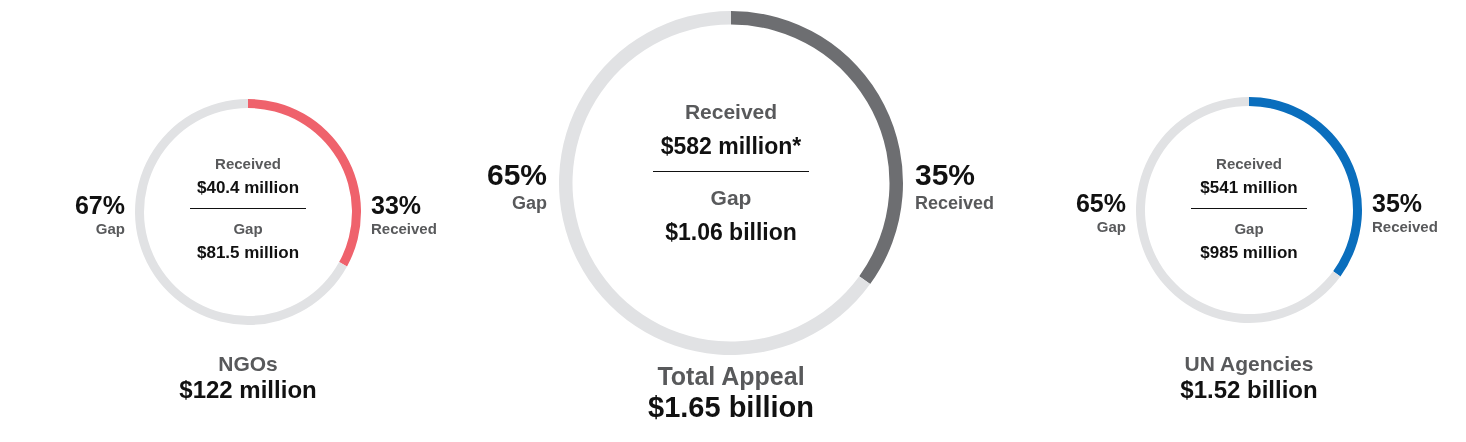 The image size is (1466, 442). What do you see at coordinates (248, 390) in the screenshot?
I see `text: $122 million` at bounding box center [248, 390].